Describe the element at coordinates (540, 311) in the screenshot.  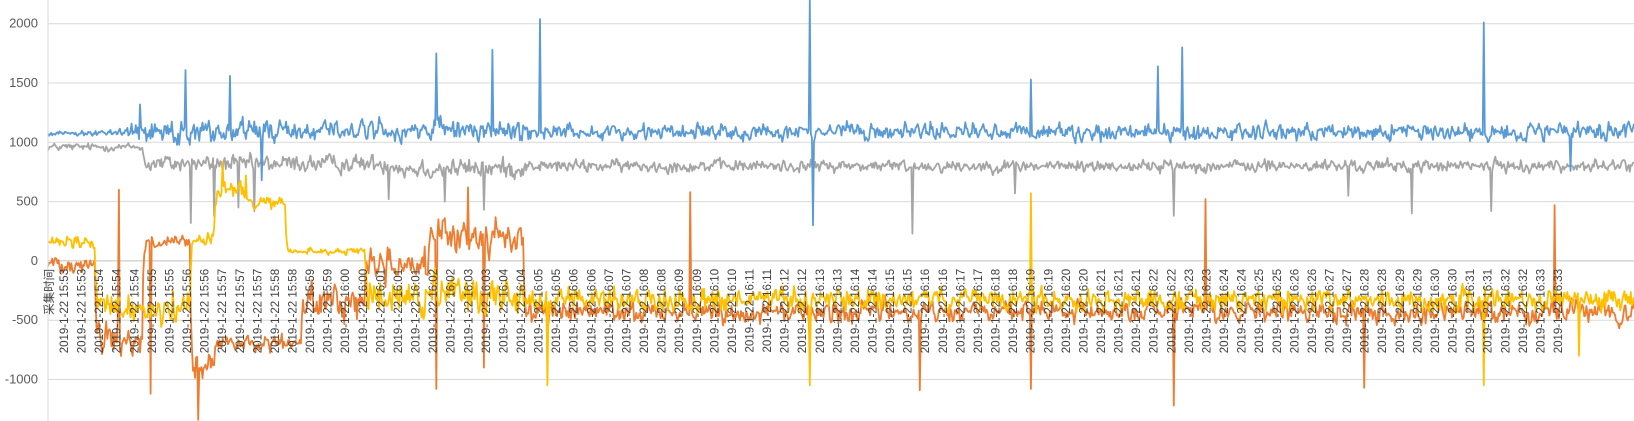
I see `x-tick-label: 2019-1-22 16:05` at that location.